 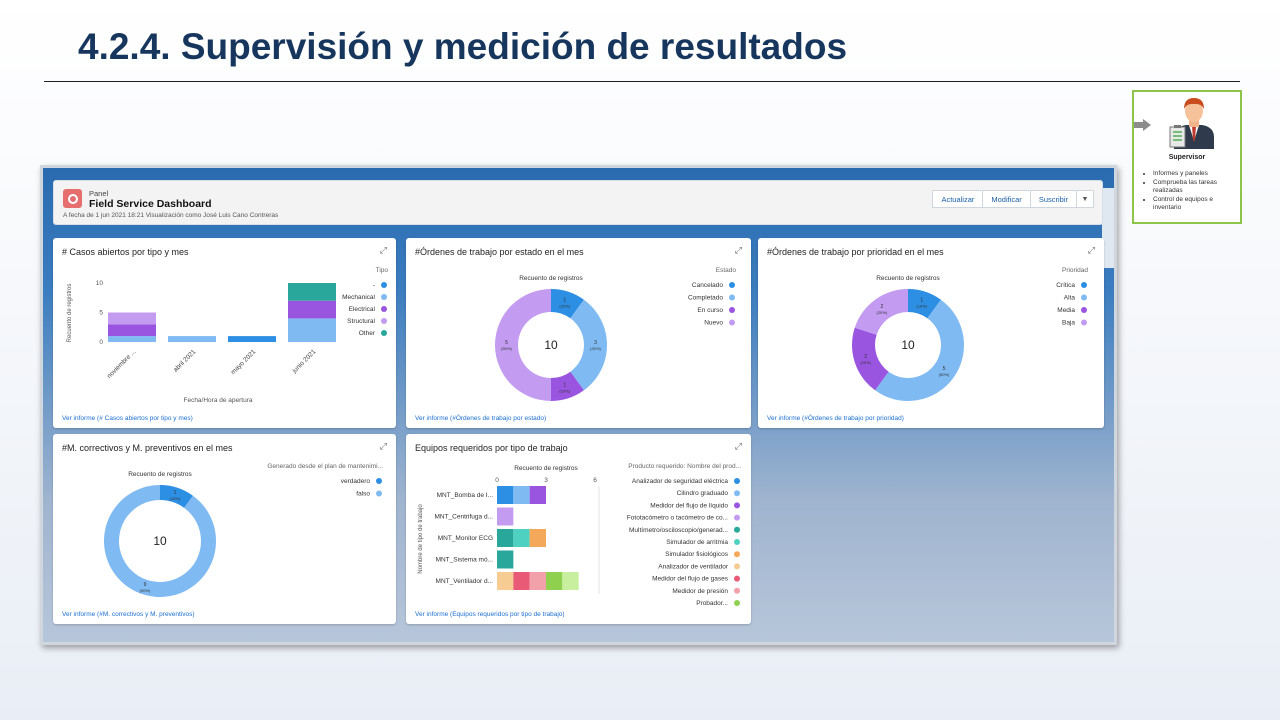 What do you see at coordinates (465, 538) in the screenshot?
I see `y-tick-label: MNT_Monitor ECG` at bounding box center [465, 538].